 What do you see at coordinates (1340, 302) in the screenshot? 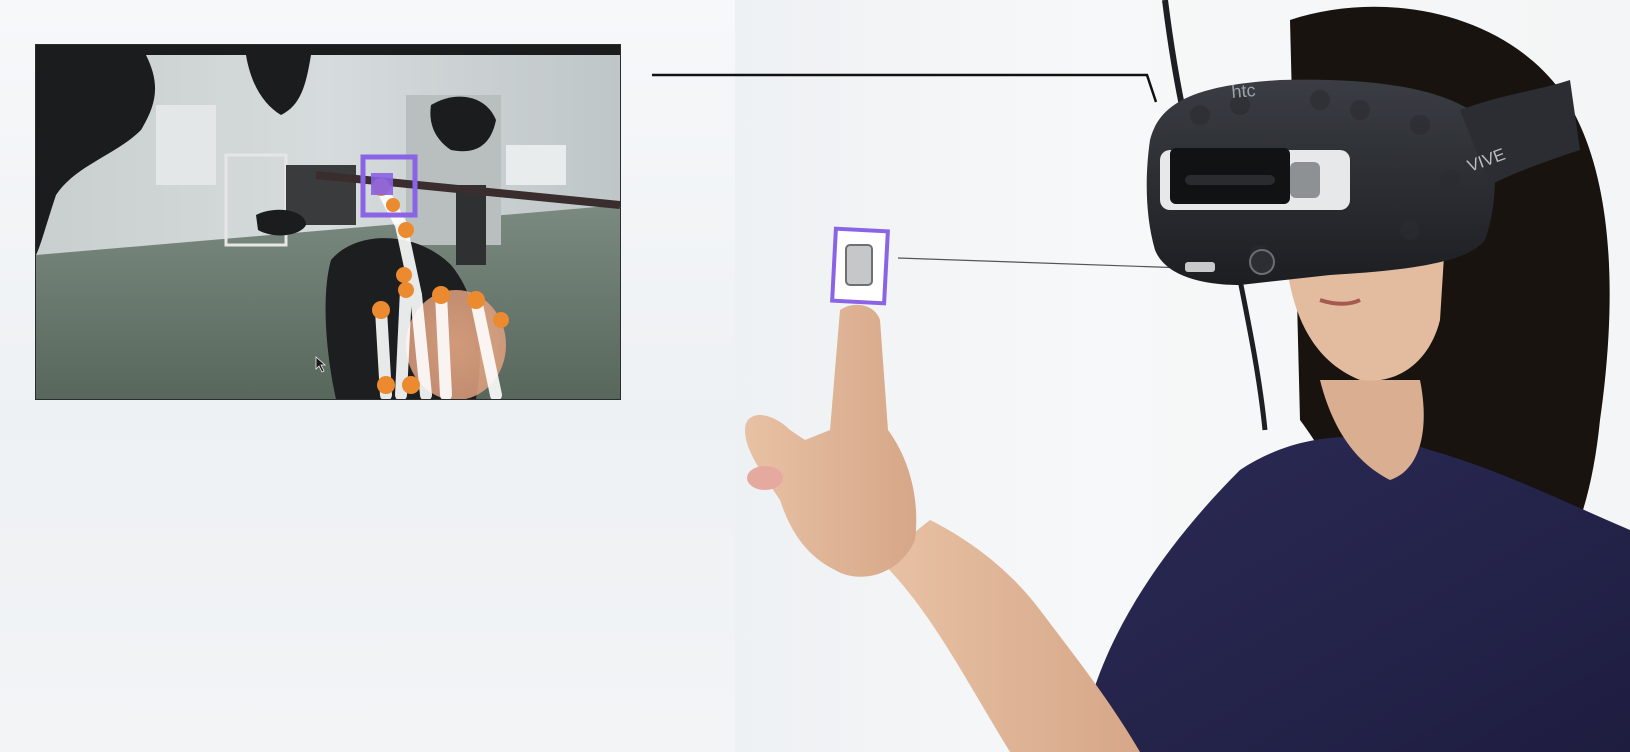
I see `lips` at bounding box center [1340, 302].